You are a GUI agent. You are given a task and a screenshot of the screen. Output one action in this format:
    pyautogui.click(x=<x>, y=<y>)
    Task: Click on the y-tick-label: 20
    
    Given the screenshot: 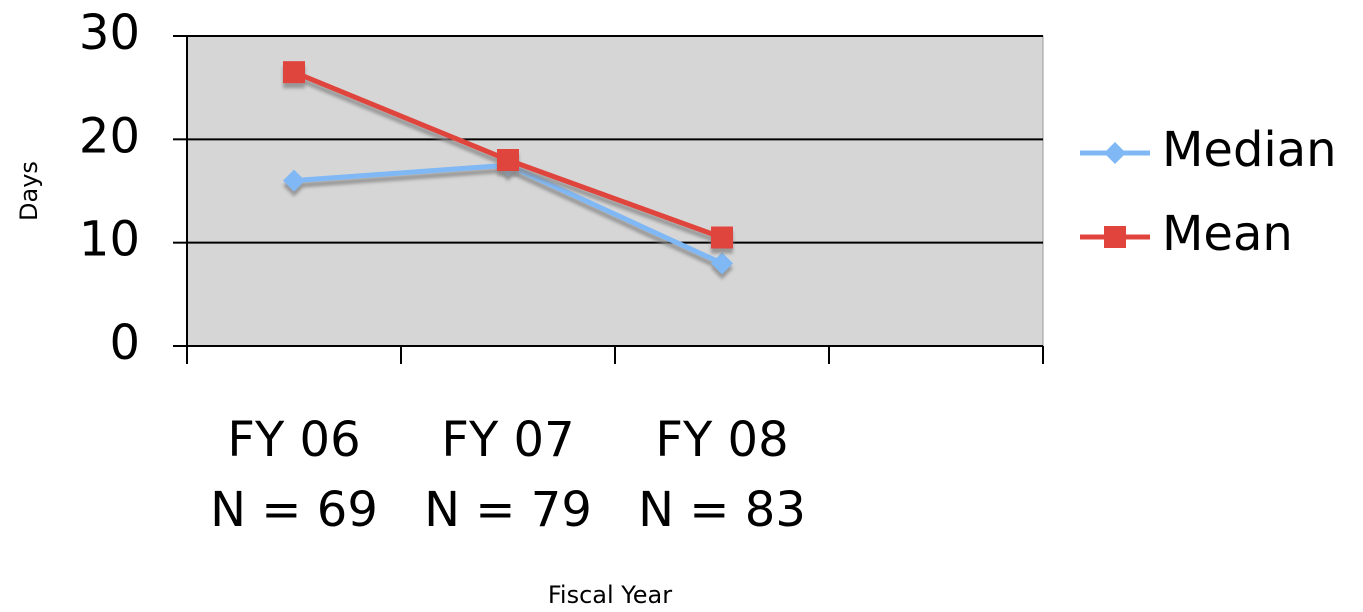 What is the action you would take?
    pyautogui.click(x=109, y=136)
    